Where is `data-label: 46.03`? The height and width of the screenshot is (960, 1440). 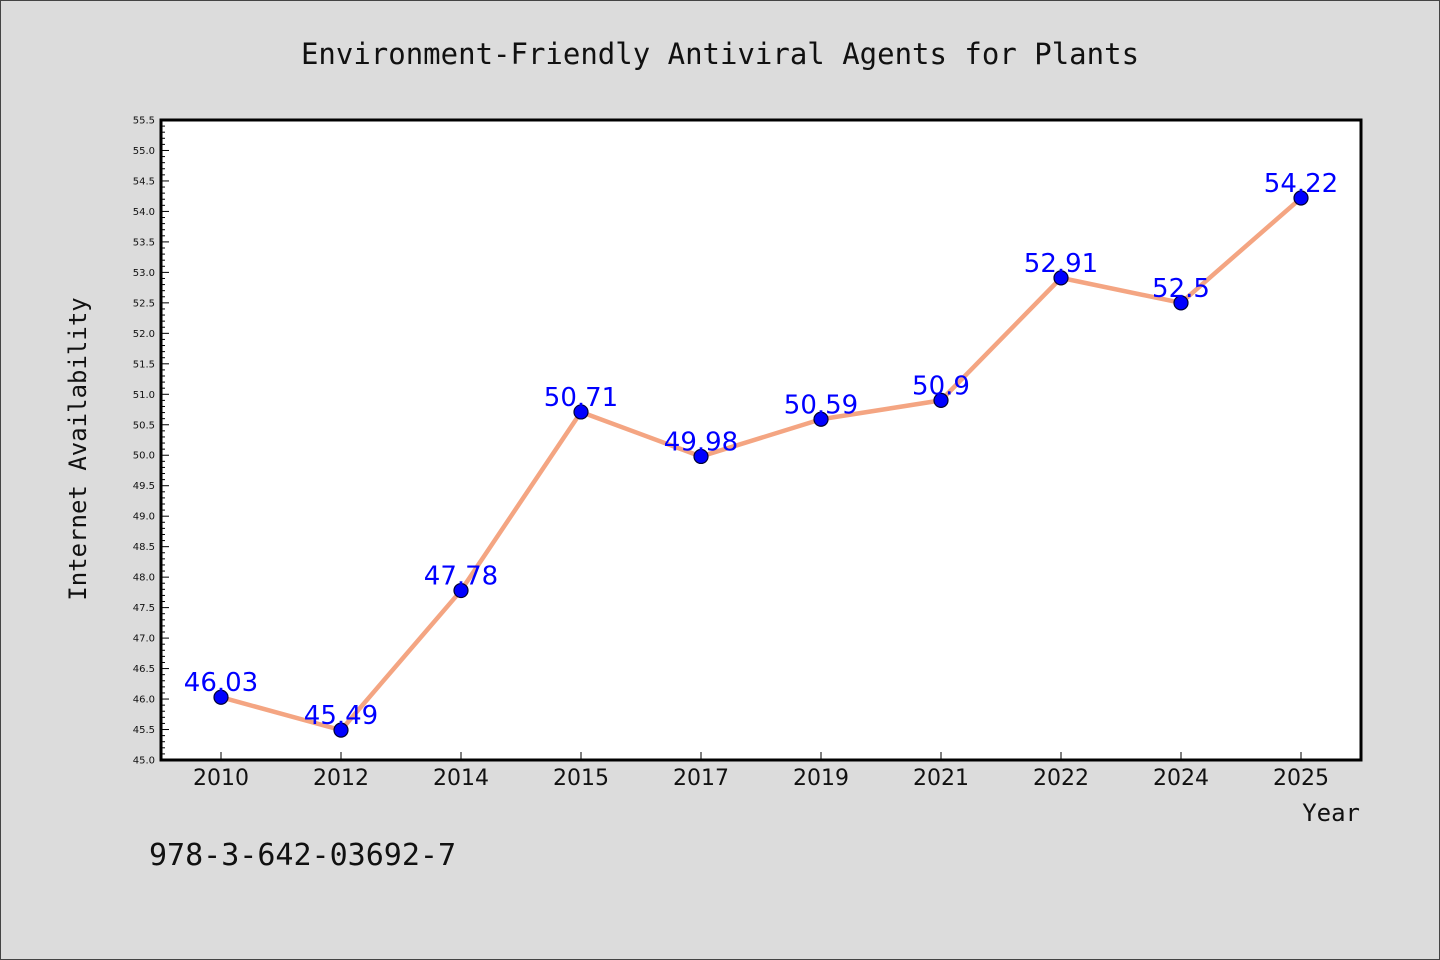
data-label: 46.03 is located at coordinates (221, 683).